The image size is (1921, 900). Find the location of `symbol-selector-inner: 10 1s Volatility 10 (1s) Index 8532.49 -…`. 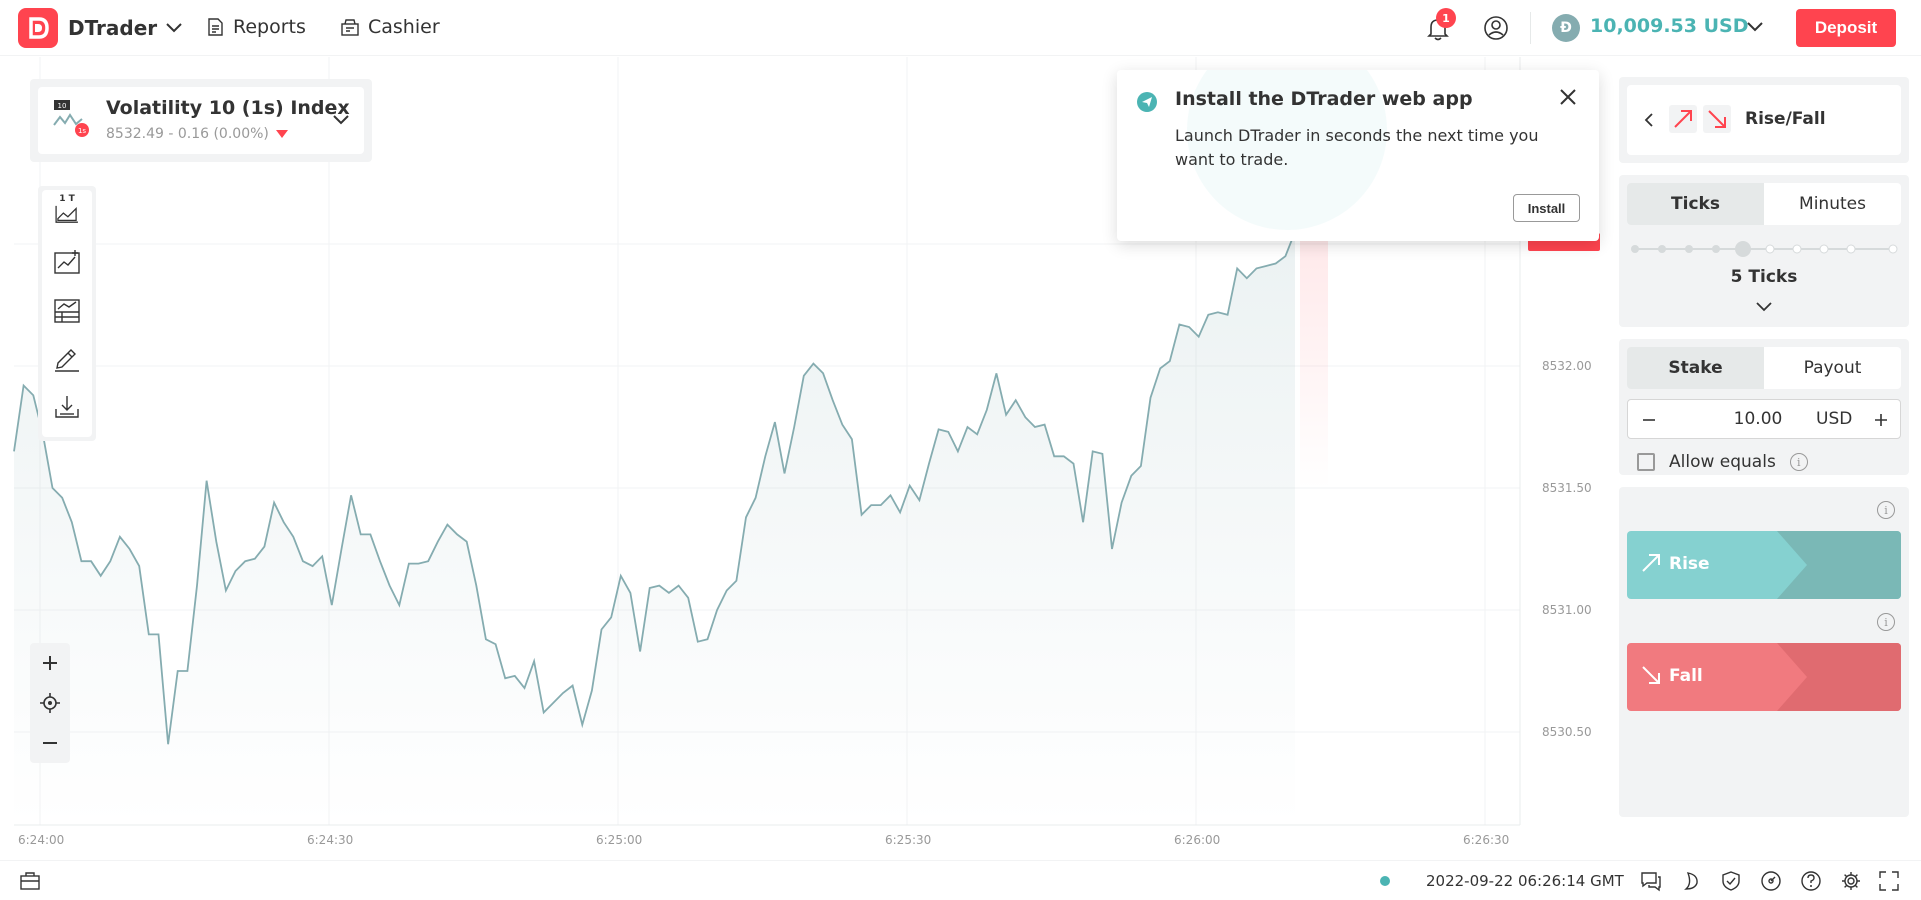

symbol-selector-inner: 10 1s Volatility 10 (1s) Index 8532.49 -… is located at coordinates (201, 120).